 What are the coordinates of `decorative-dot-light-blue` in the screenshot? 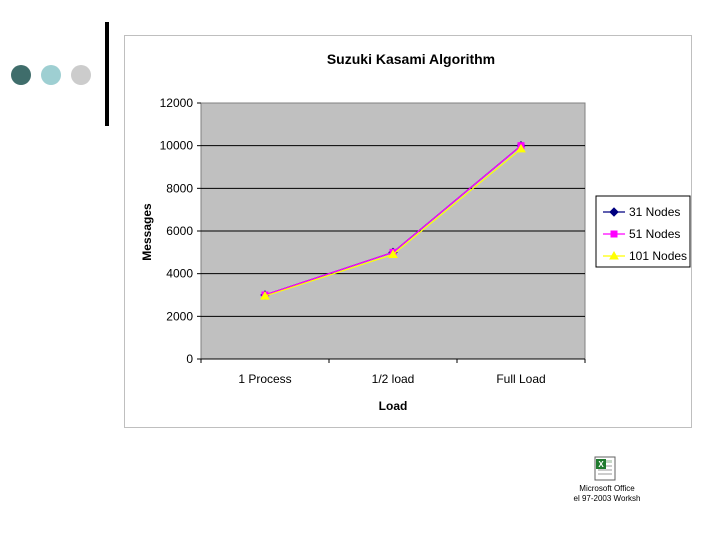 It's located at (51, 75).